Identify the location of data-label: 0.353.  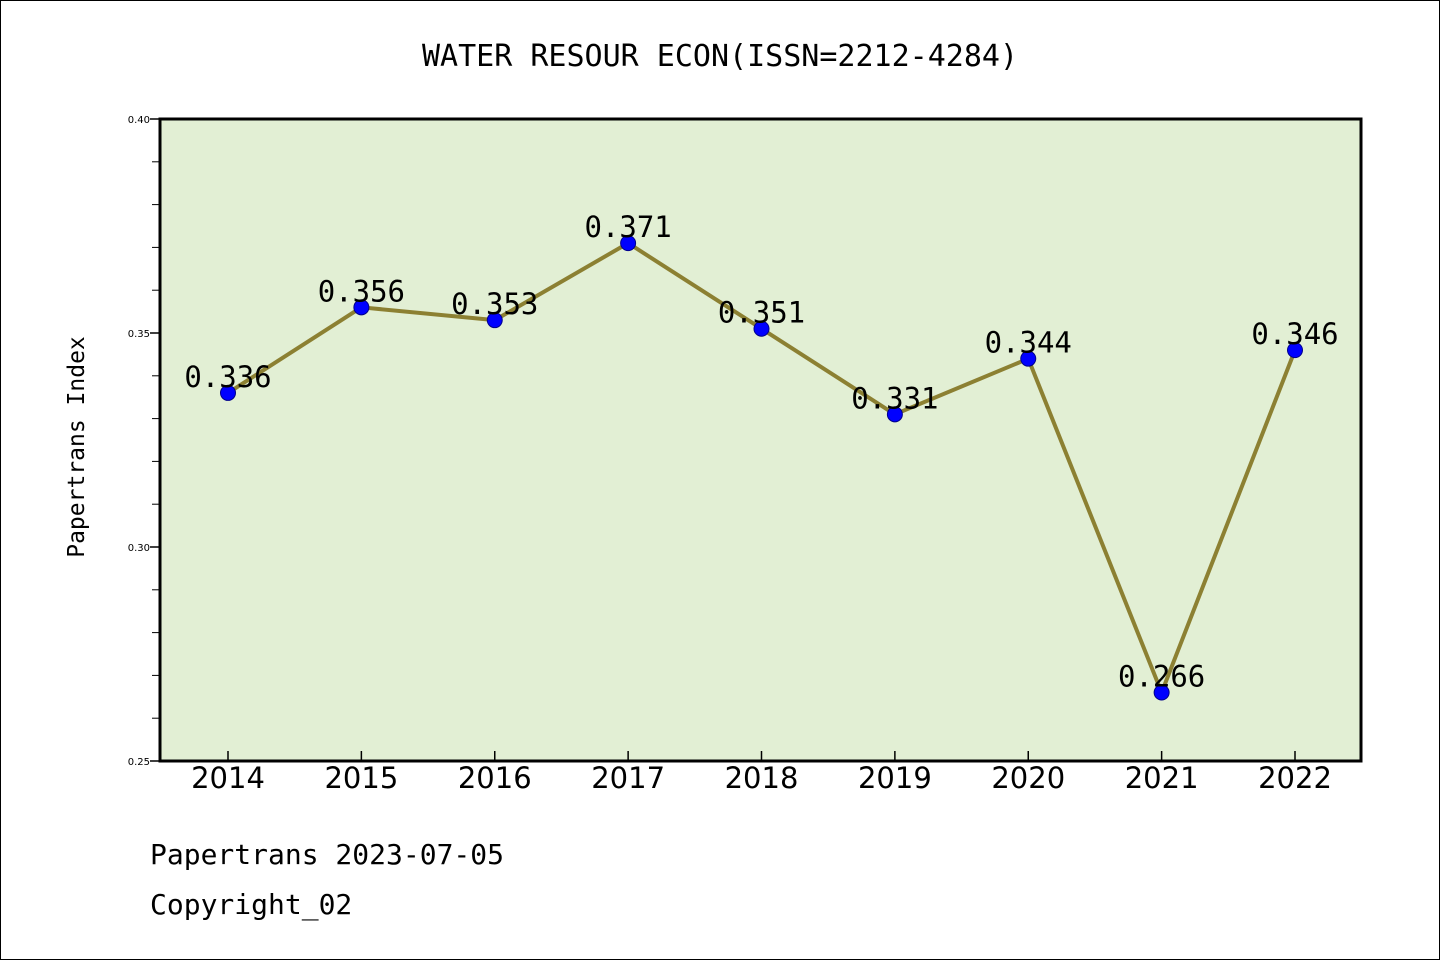
(494, 304).